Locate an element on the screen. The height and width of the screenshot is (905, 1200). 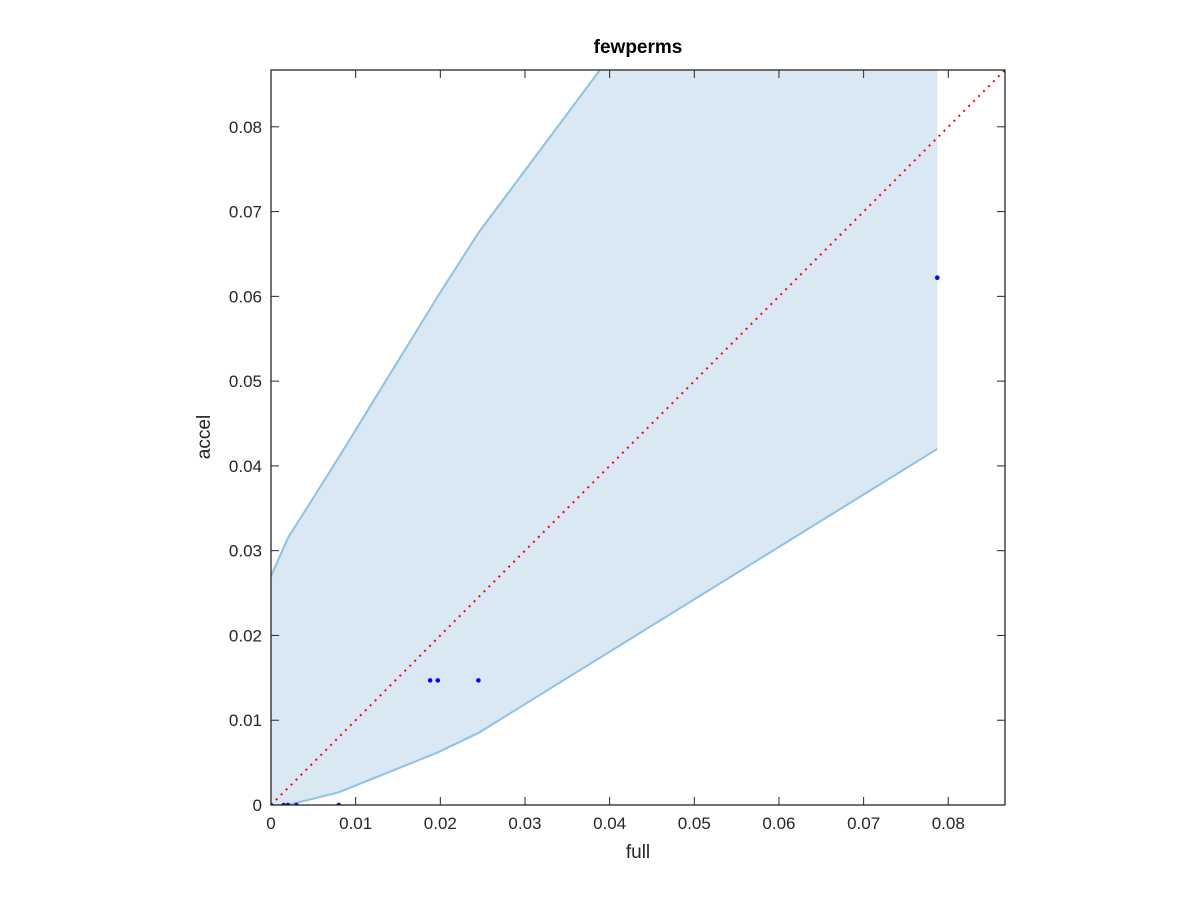
y-tick-label: 0.06 is located at coordinates (245, 296).